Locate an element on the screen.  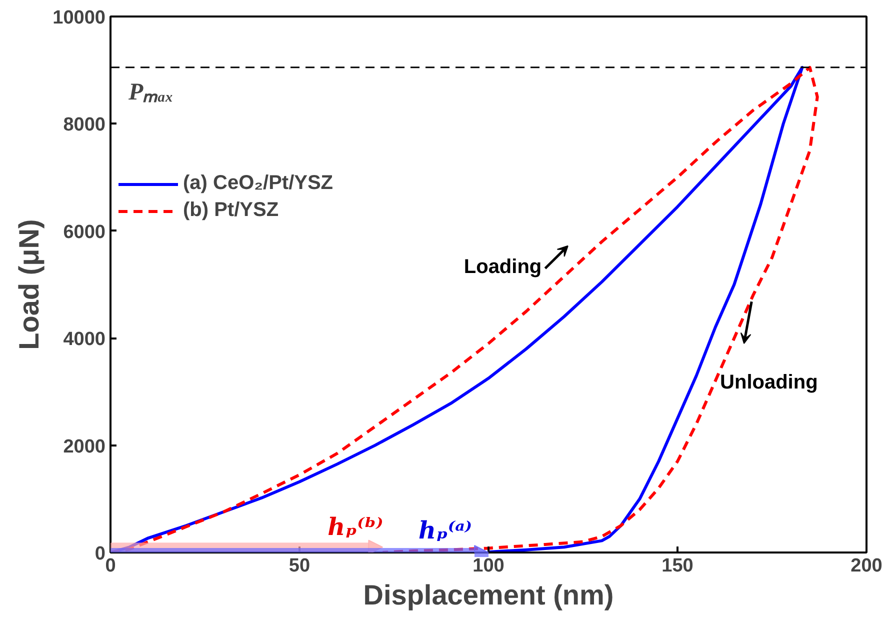
y-axis-title: Load (μN) is located at coordinates (29, 284).